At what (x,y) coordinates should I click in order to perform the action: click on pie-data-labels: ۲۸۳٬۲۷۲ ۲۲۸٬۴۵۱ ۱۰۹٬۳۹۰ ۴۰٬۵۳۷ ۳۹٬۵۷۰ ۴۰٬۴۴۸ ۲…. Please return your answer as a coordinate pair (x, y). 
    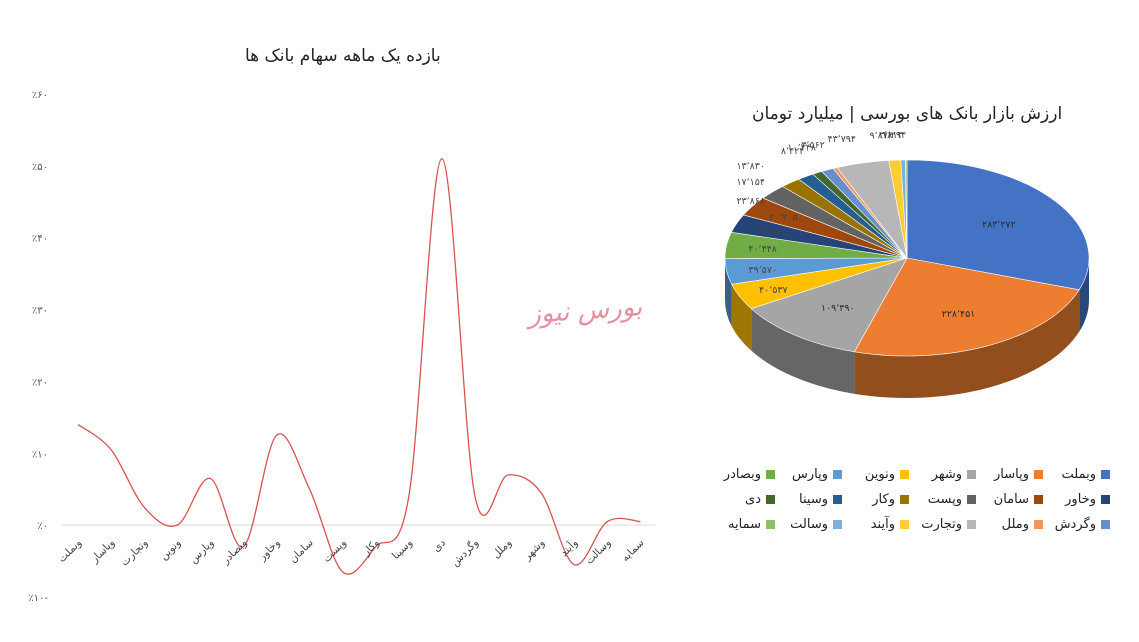
    Looking at the image, I should click on (875, 225).